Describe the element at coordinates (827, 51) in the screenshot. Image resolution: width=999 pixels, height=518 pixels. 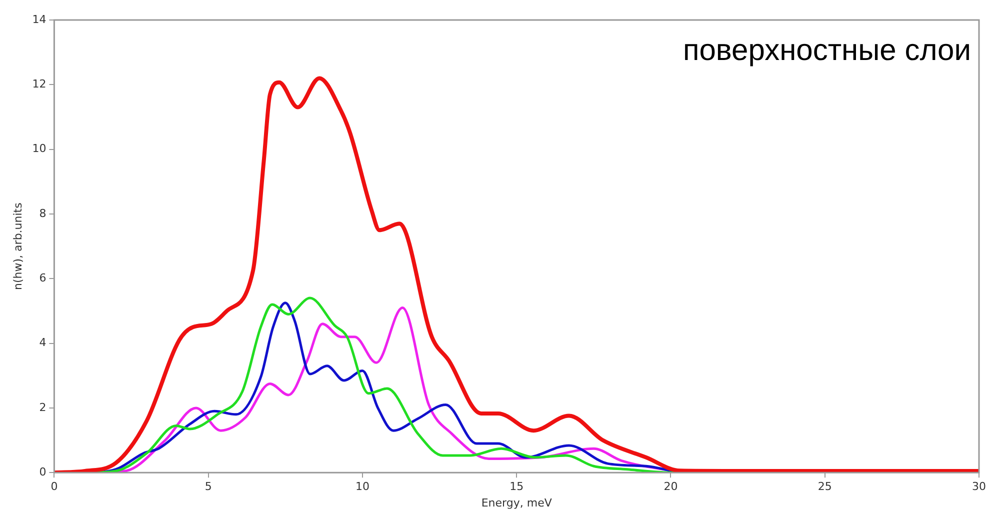
I see `text: поверхностные слои` at that location.